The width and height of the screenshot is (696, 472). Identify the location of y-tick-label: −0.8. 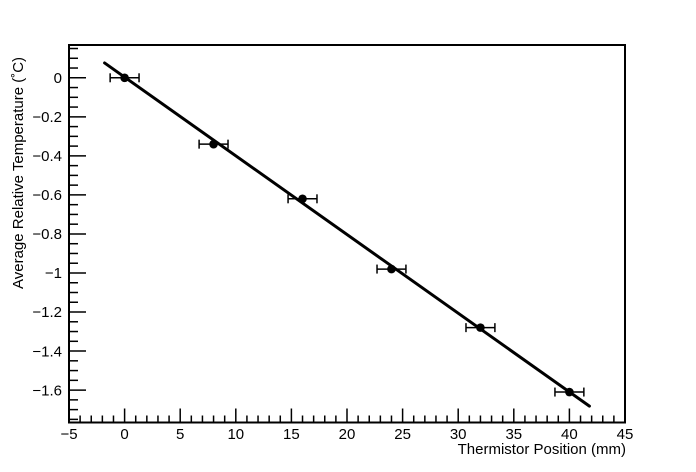
(47, 234).